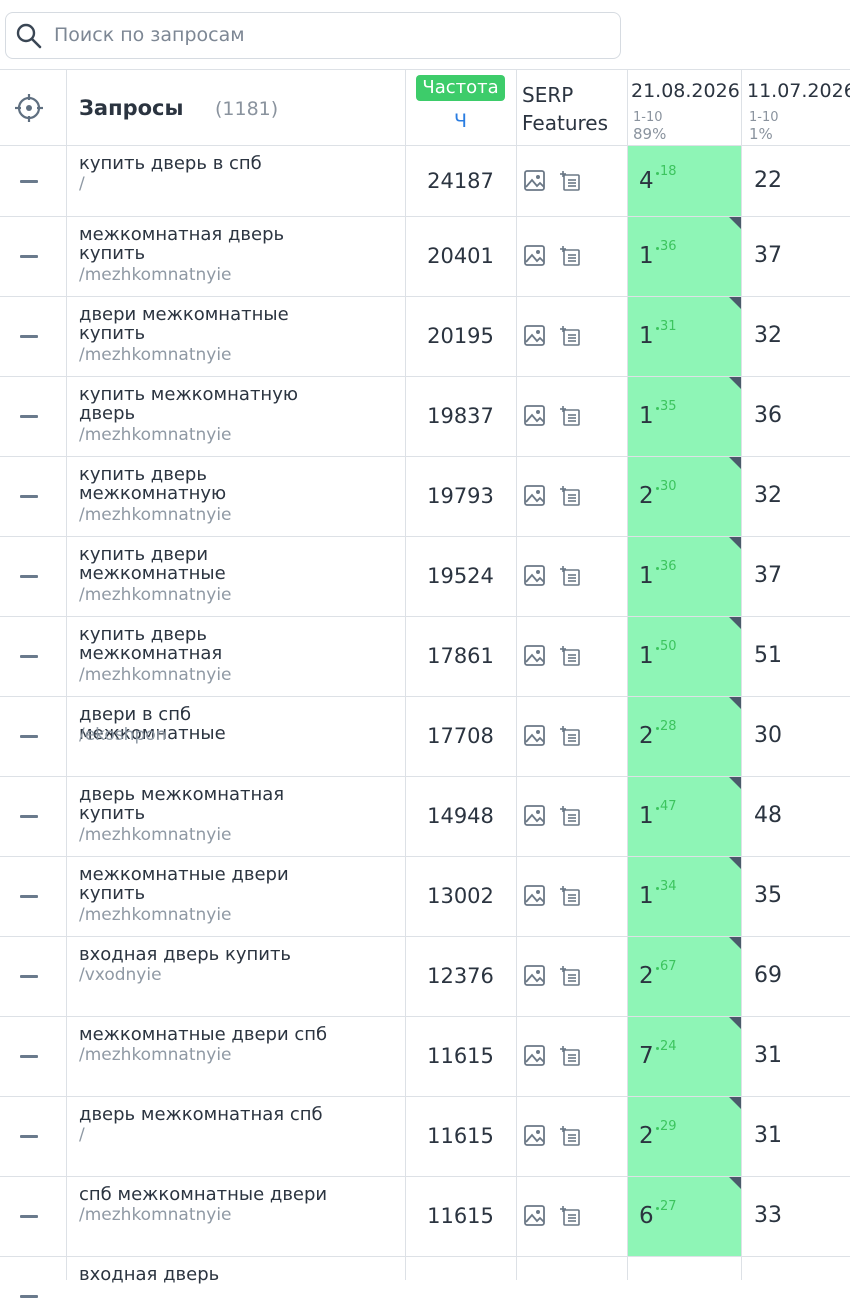 The height and width of the screenshot is (1298, 850). Describe the element at coordinates (668, 171) in the screenshot. I see `delta: 18` at that location.